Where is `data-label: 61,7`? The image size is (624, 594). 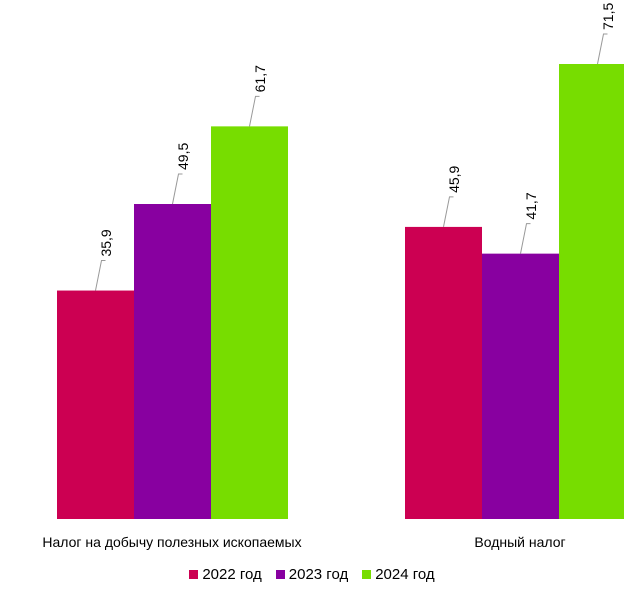
data-label: 61,7 is located at coordinates (260, 78).